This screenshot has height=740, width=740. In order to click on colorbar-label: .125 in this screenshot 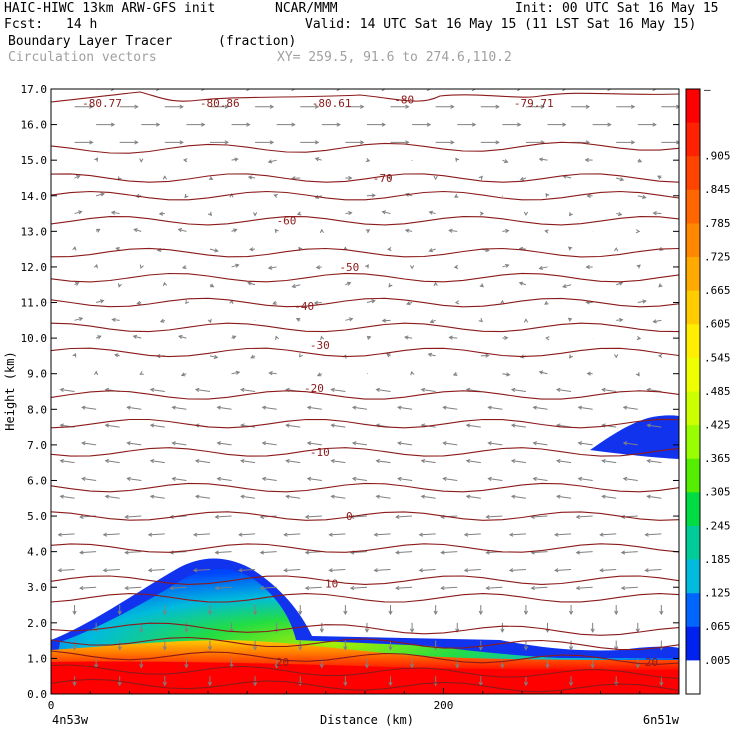, I will do `click(717, 593)`.